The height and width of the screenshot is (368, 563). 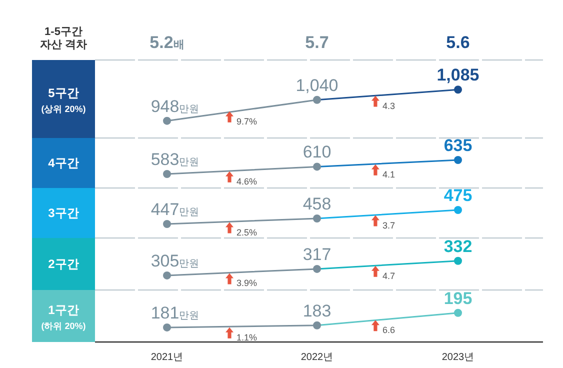 I want to click on text: 1.1%, so click(x=247, y=337).